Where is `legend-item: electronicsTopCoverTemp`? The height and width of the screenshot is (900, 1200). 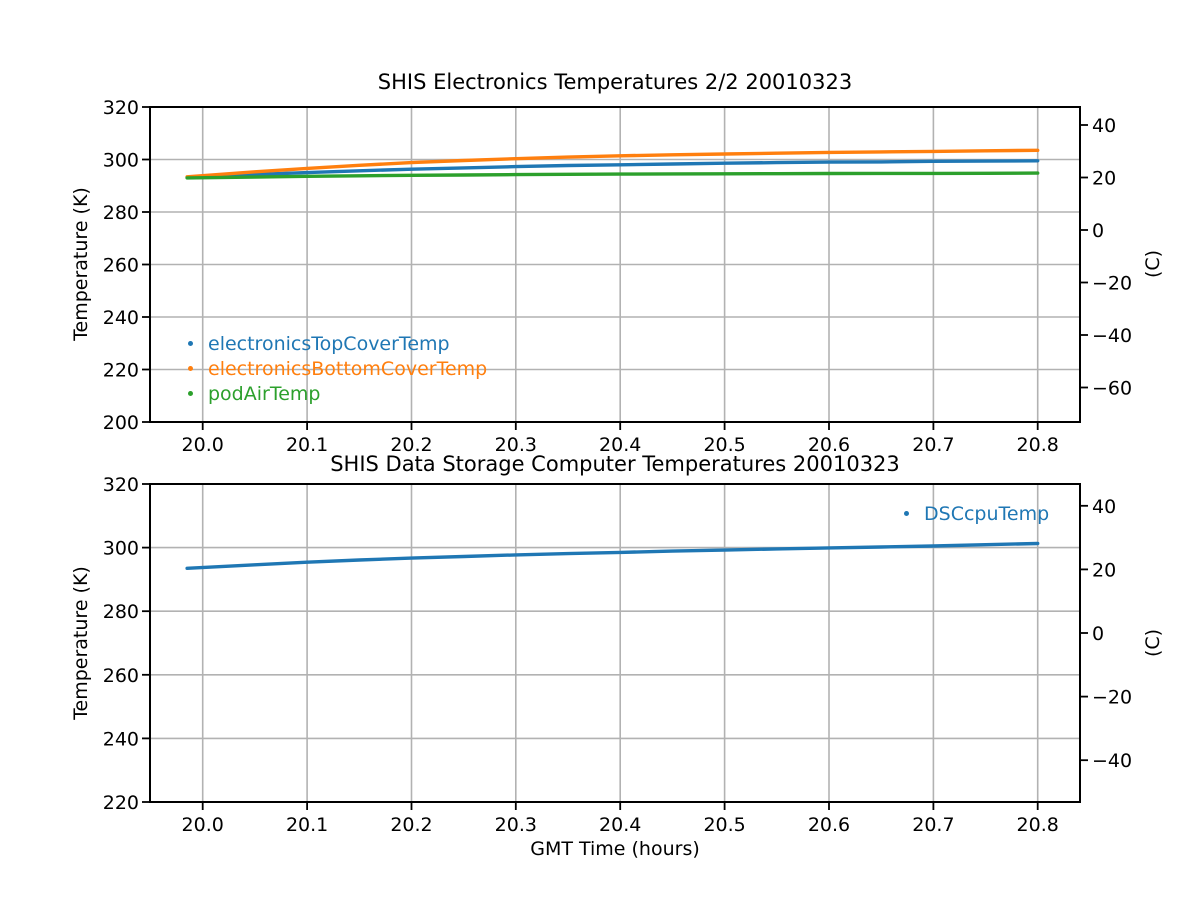
legend-item: electronicsTopCoverTemp is located at coordinates (337, 343).